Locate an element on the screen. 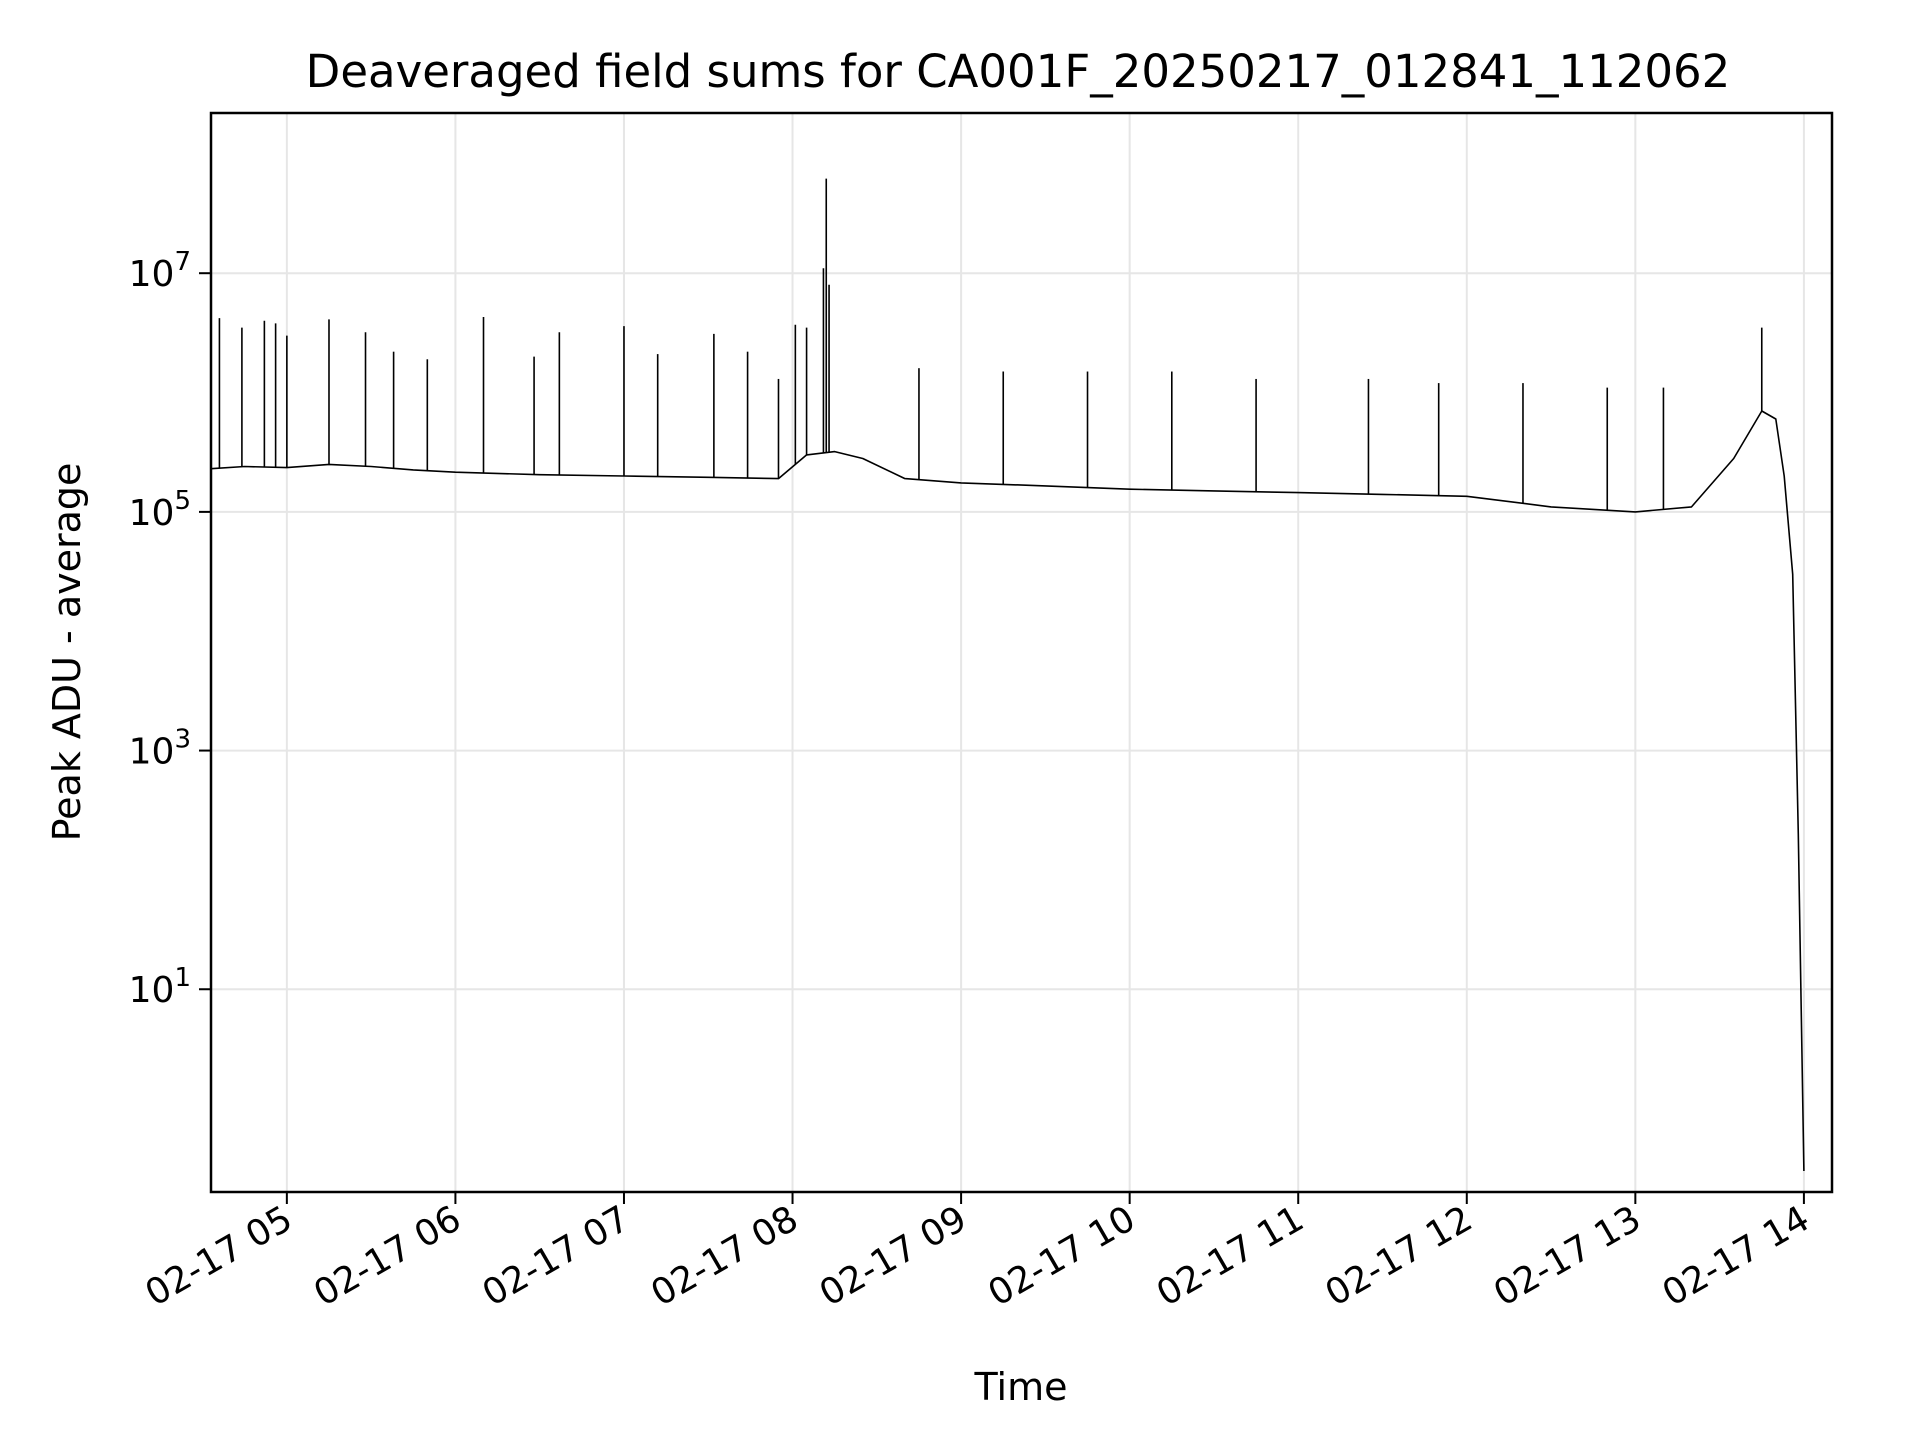 Image resolution: width=1920 pixels, height=1440 pixels. y-axis-label: Peak ADU - average is located at coordinates (67, 652).